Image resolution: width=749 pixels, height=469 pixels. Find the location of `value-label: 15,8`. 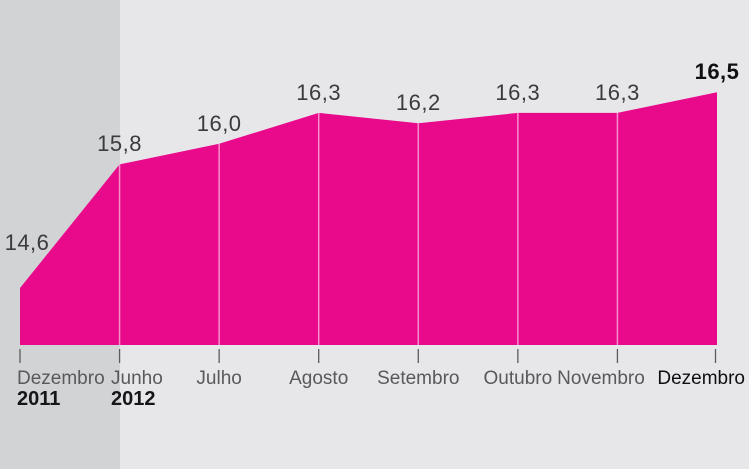

value-label: 15,8 is located at coordinates (119, 144).